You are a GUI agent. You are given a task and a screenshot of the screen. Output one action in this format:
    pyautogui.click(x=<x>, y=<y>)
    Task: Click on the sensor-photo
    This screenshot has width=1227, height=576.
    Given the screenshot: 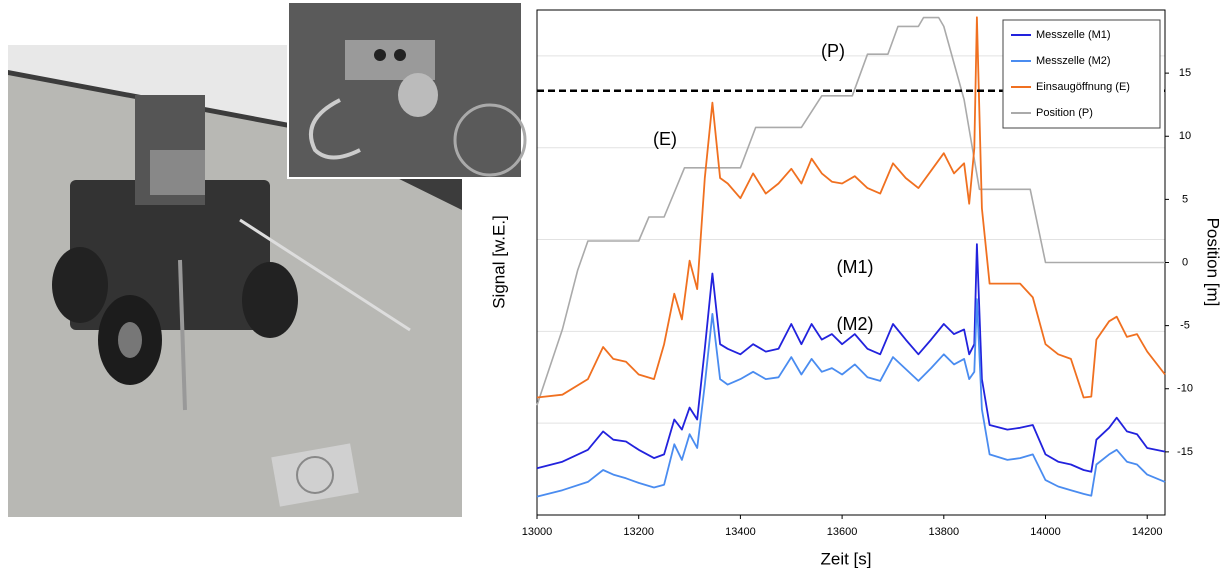 What is the action you would take?
    pyautogui.click(x=407, y=90)
    